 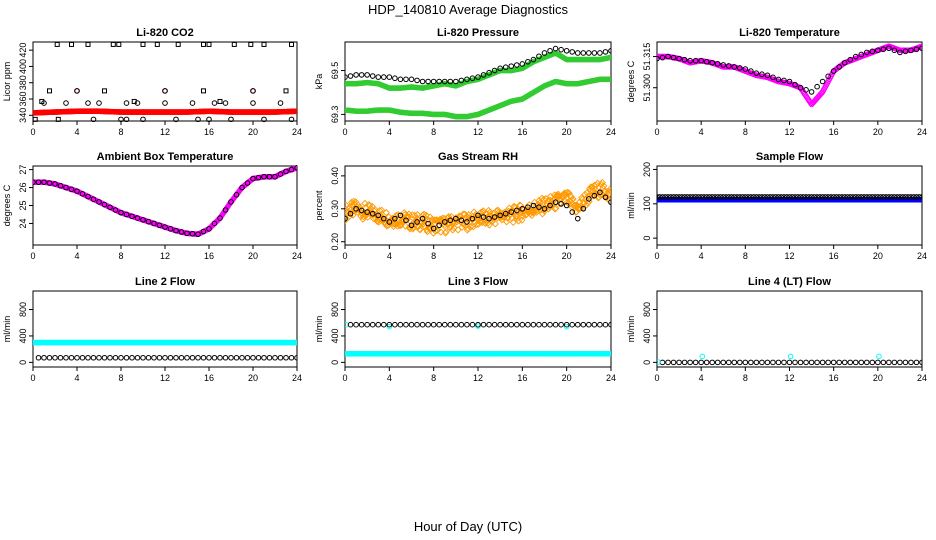 What do you see at coordinates (478, 132) in the screenshot?
I see `x-tick-label: 12` at bounding box center [478, 132].